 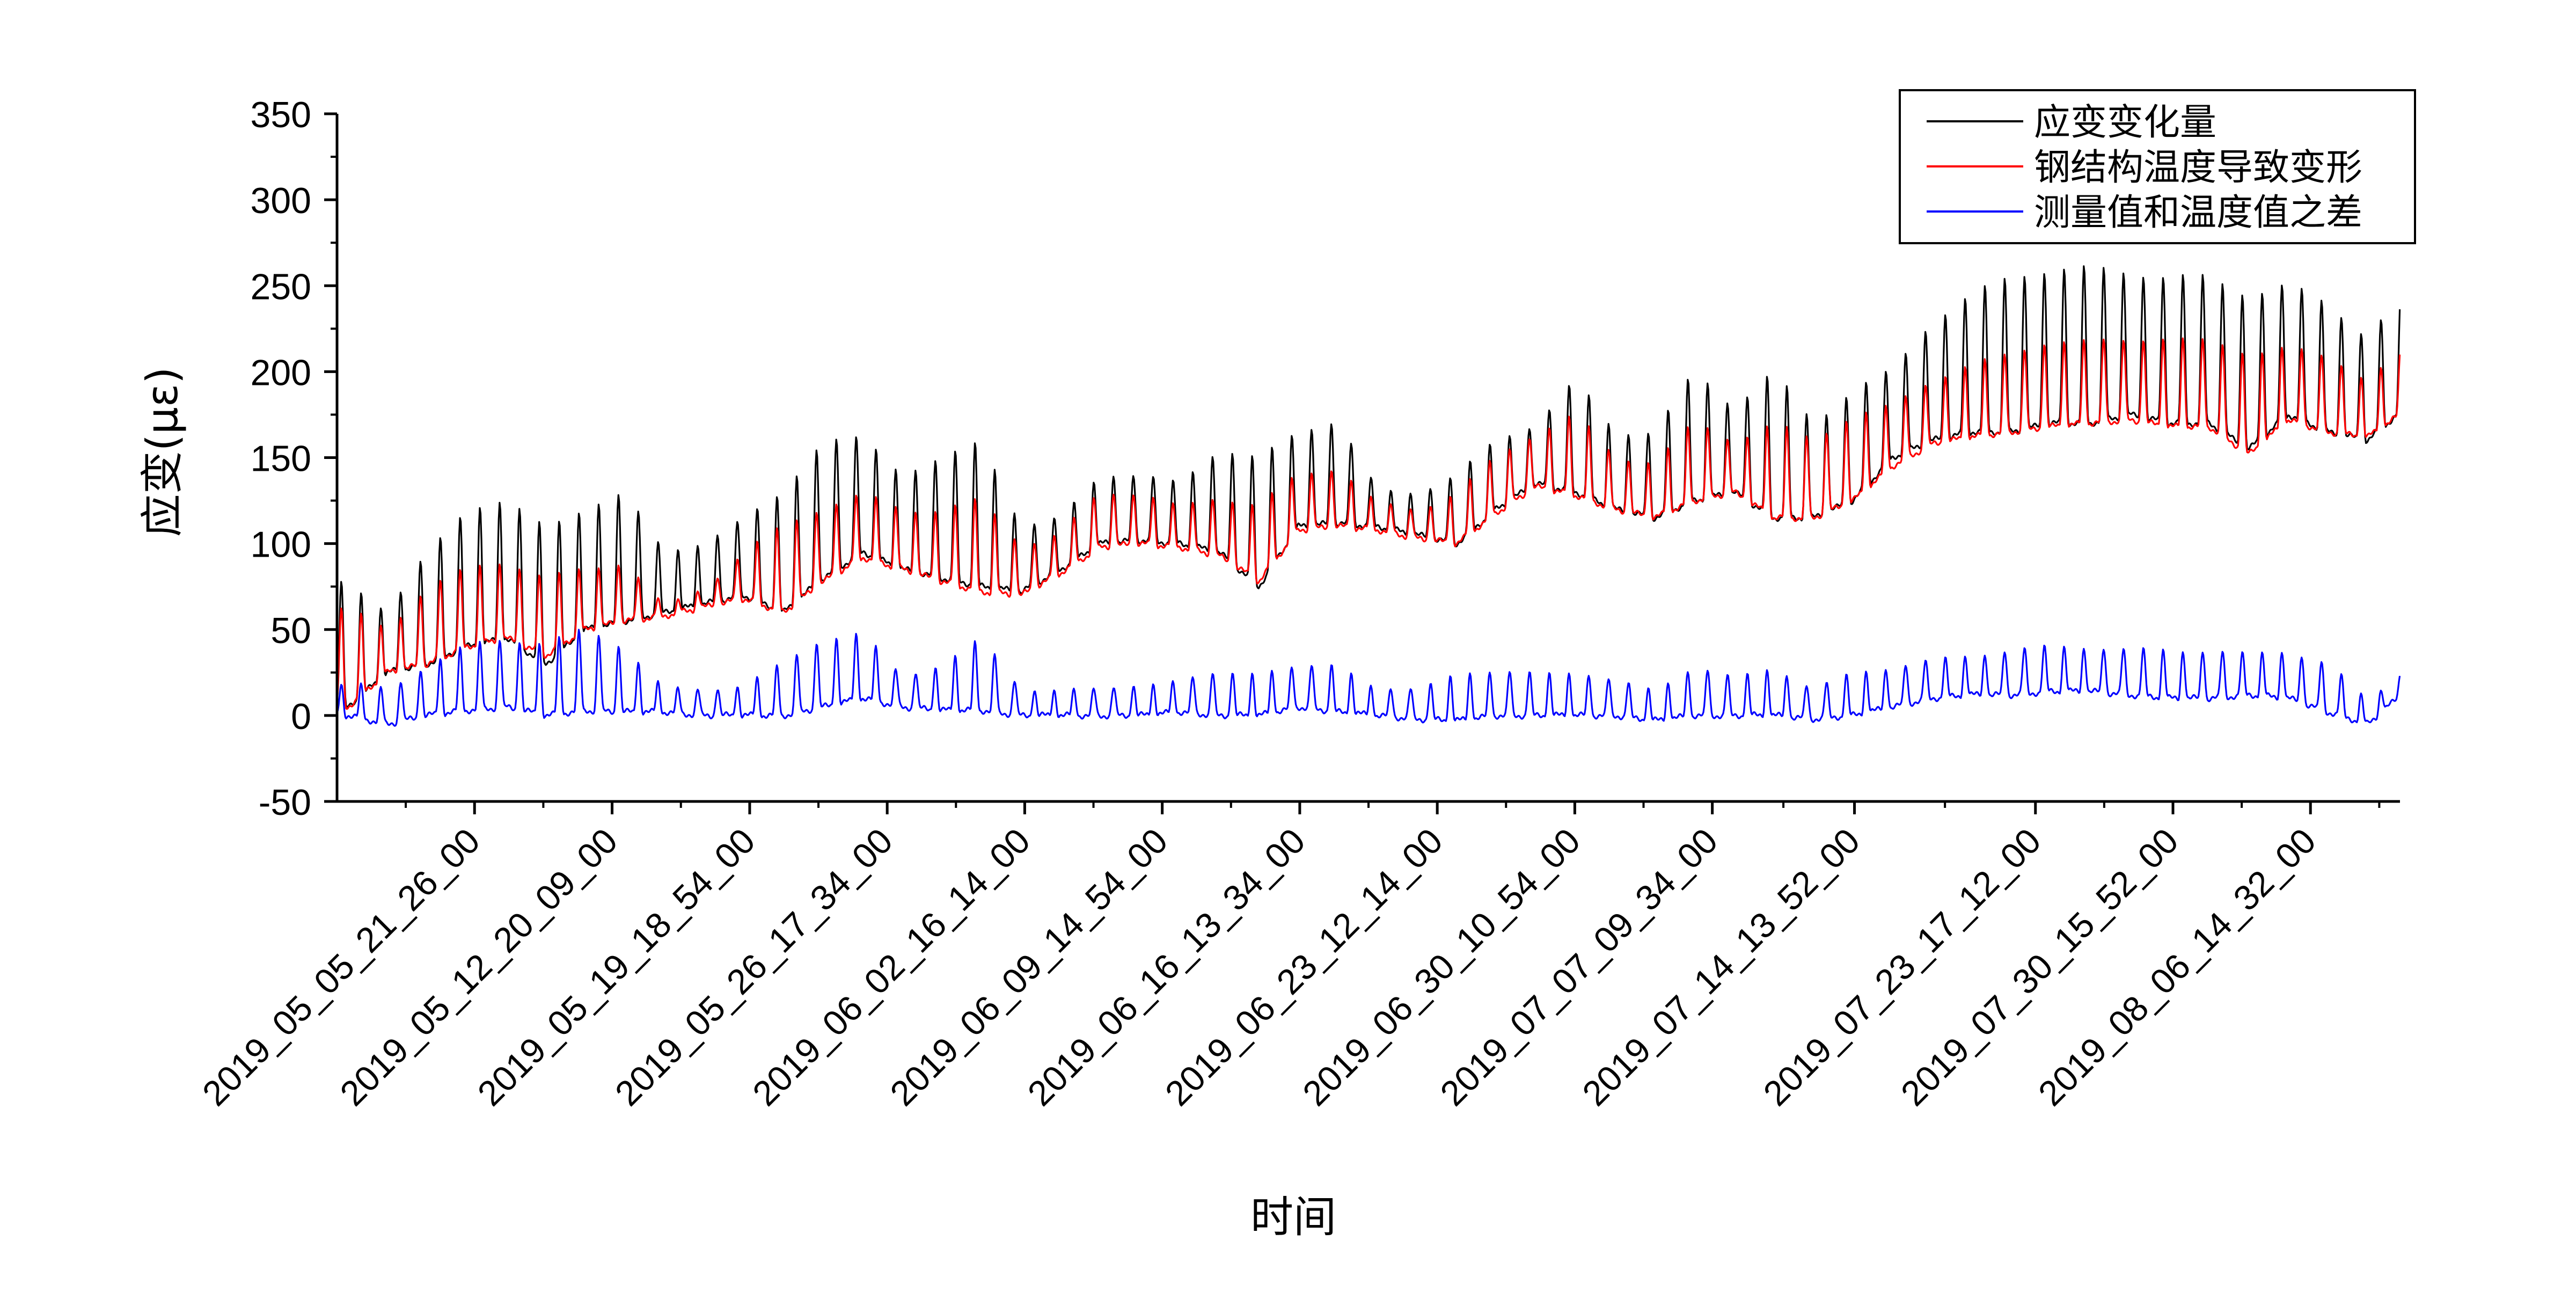 What do you see at coordinates (301, 716) in the screenshot?
I see `y-tick-label: 0` at bounding box center [301, 716].